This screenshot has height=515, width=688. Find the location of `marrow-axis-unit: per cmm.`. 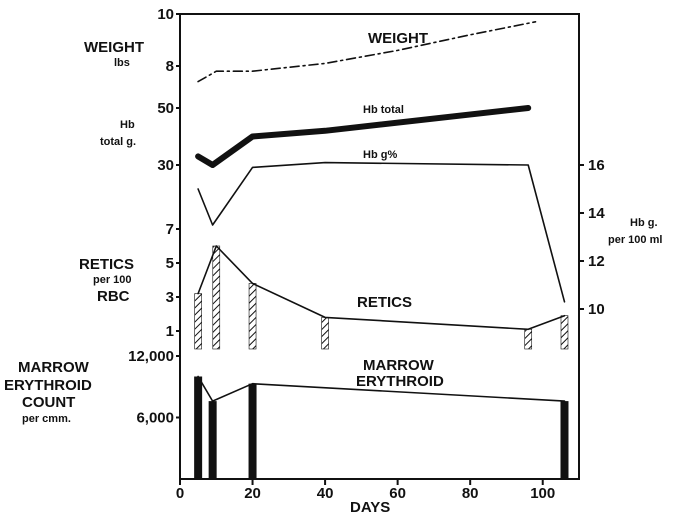

marrow-axis-unit: per cmm. is located at coordinates (46, 419).